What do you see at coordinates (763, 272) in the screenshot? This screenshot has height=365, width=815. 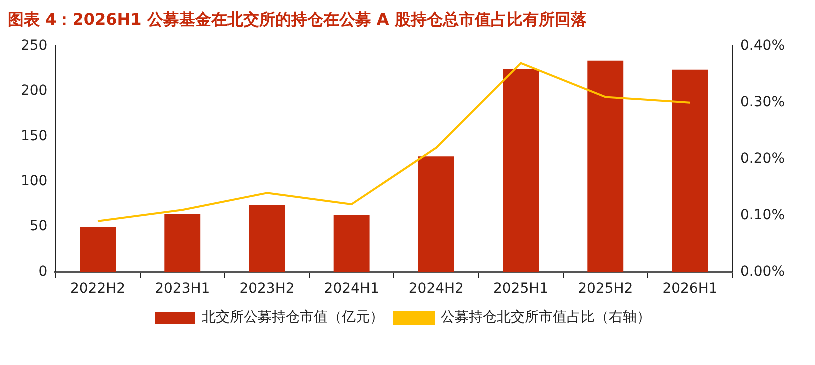 I see `y2-tick-label: 0.00%` at bounding box center [763, 272].